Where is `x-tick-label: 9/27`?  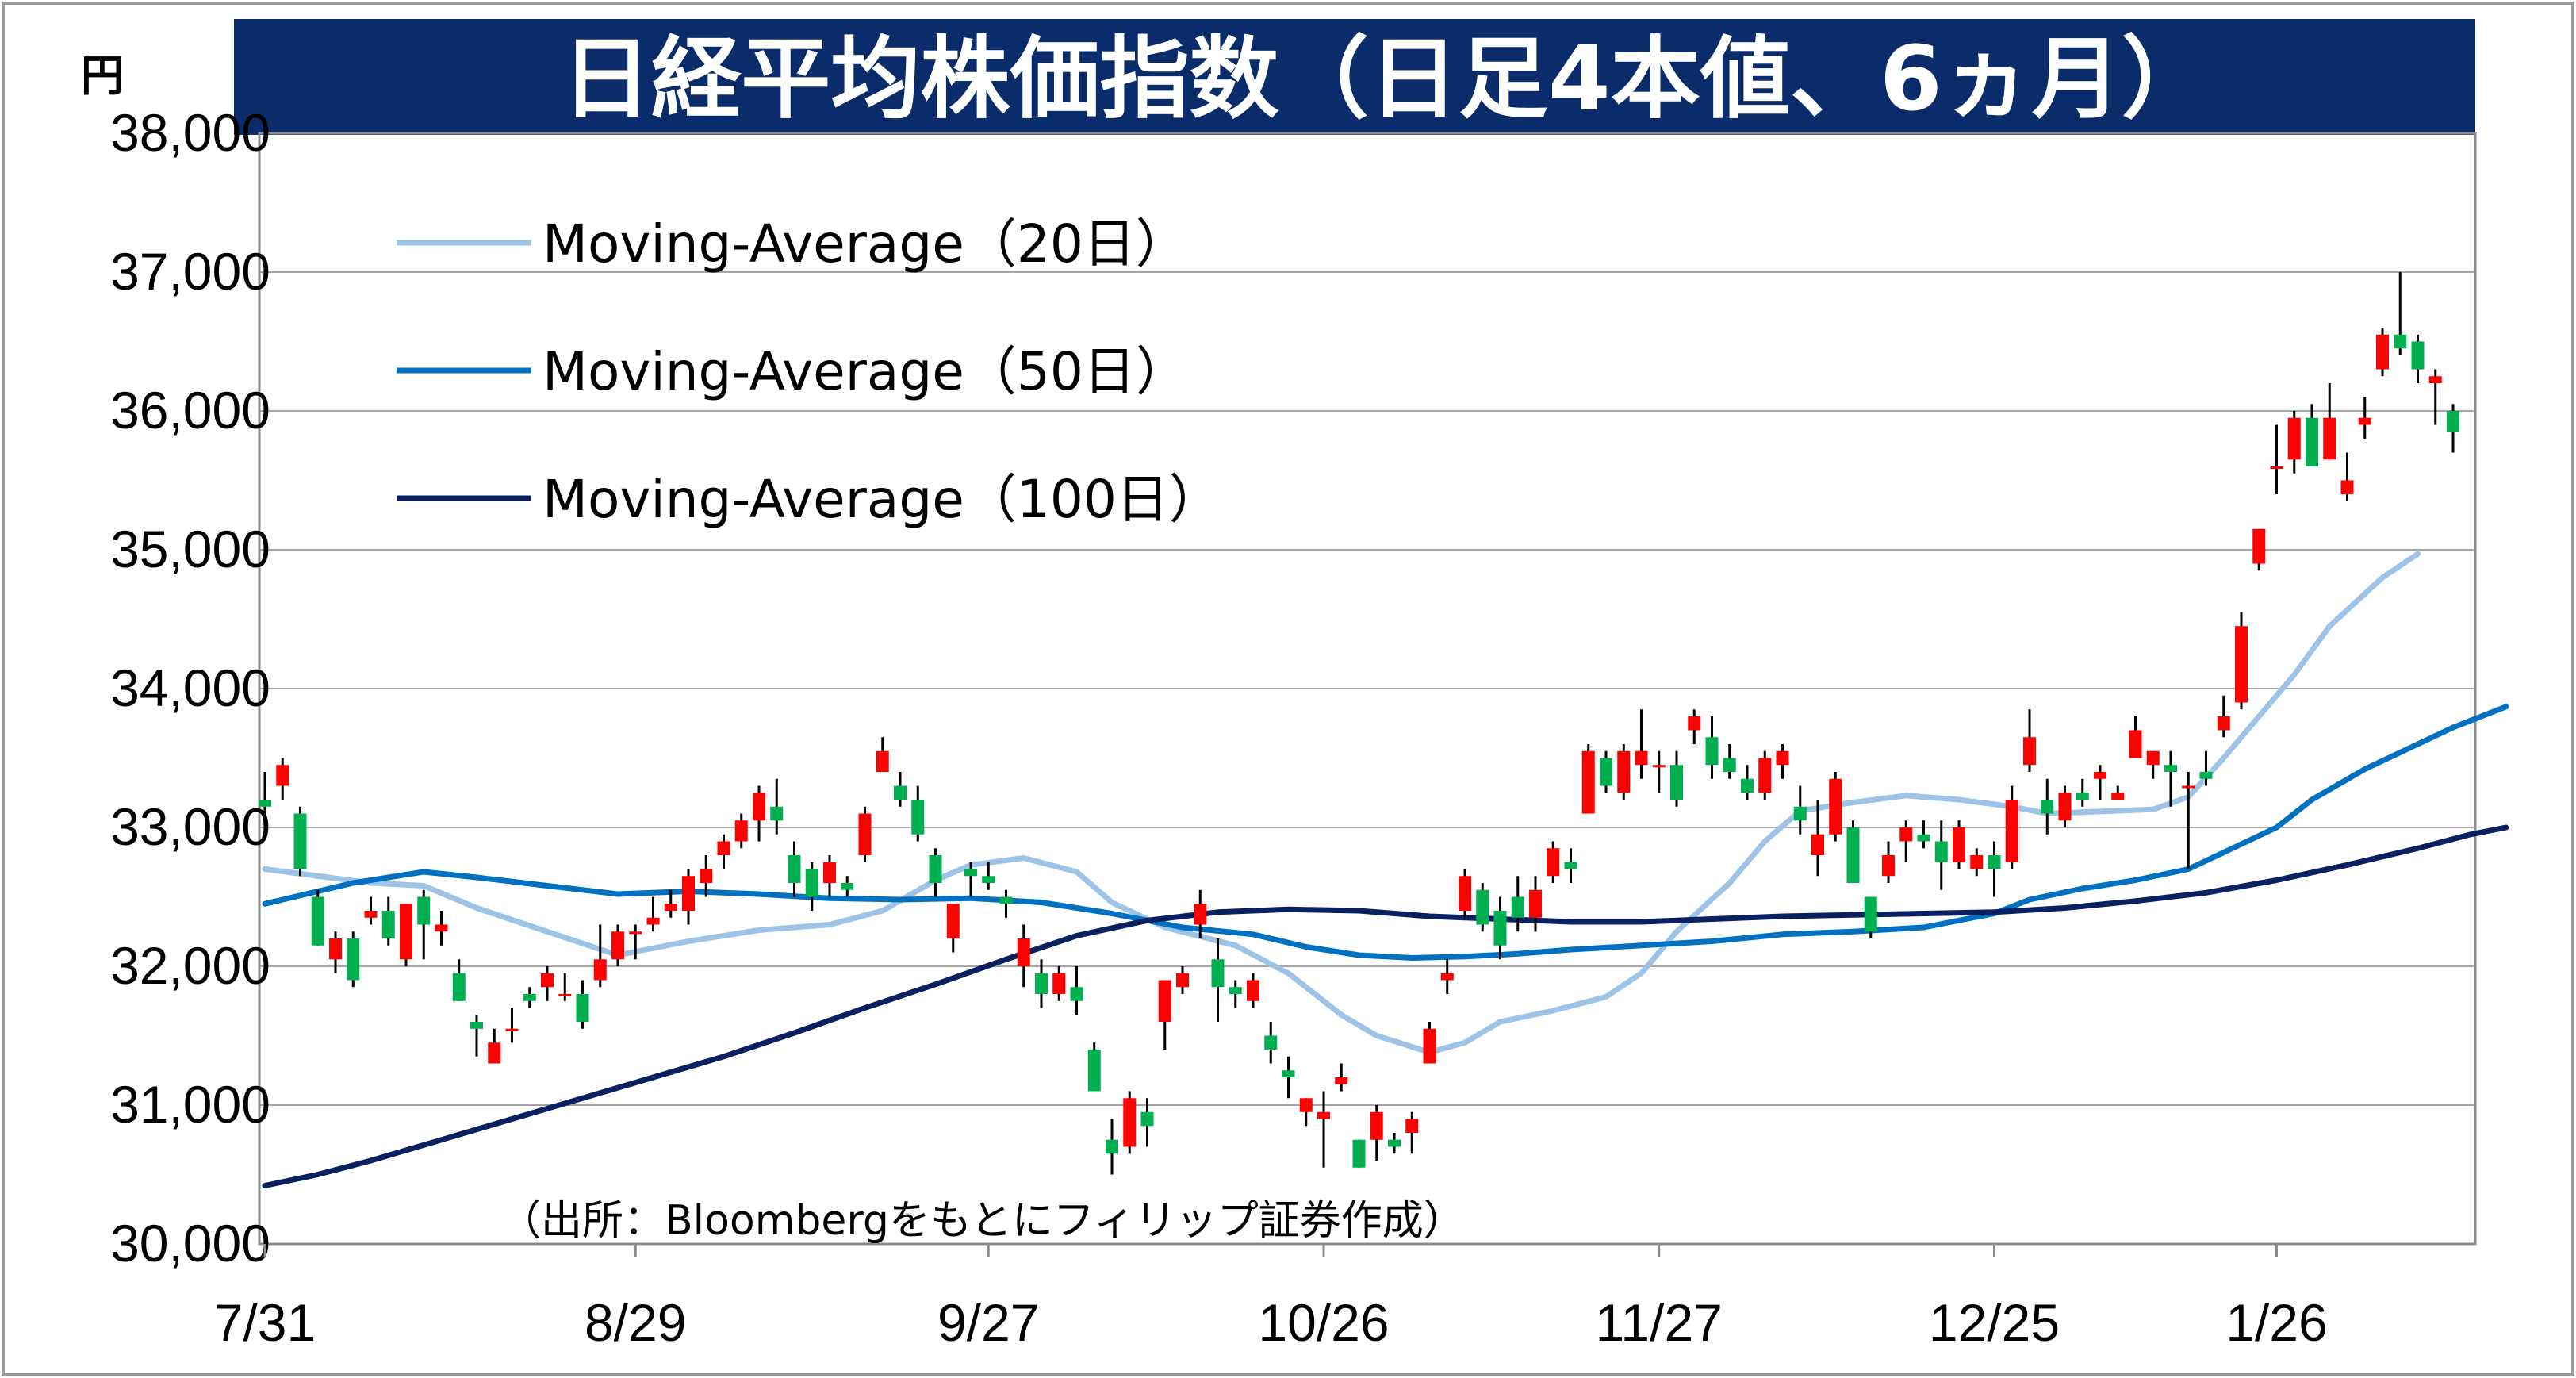 x-tick-label: 9/27 is located at coordinates (988, 1322).